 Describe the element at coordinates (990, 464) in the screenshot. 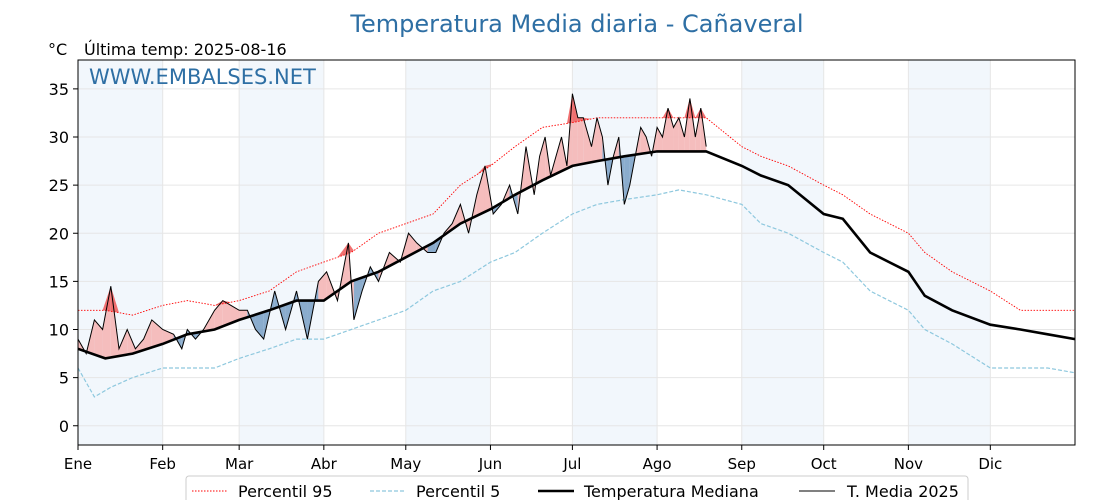

I see `x-tick-label: Dic` at that location.